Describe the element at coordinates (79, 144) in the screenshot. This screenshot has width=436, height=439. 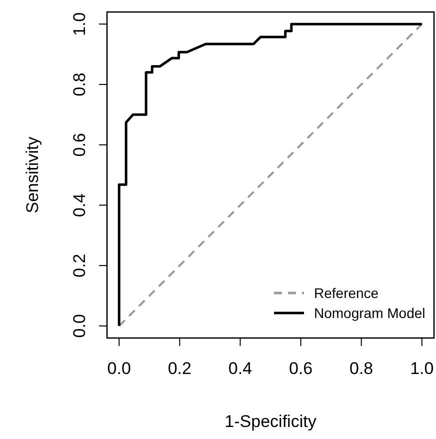
I see `y-tick-label: 0.6` at that location.